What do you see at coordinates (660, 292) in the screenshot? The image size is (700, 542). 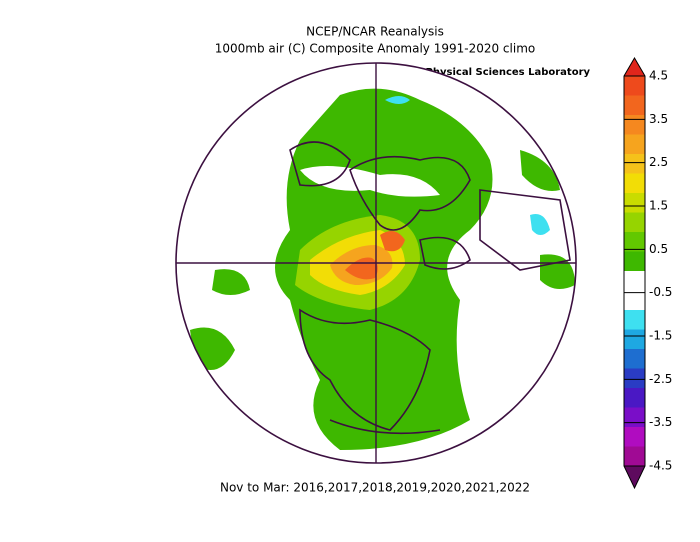 I see `colorbar-label: -0.5` at bounding box center [660, 292].